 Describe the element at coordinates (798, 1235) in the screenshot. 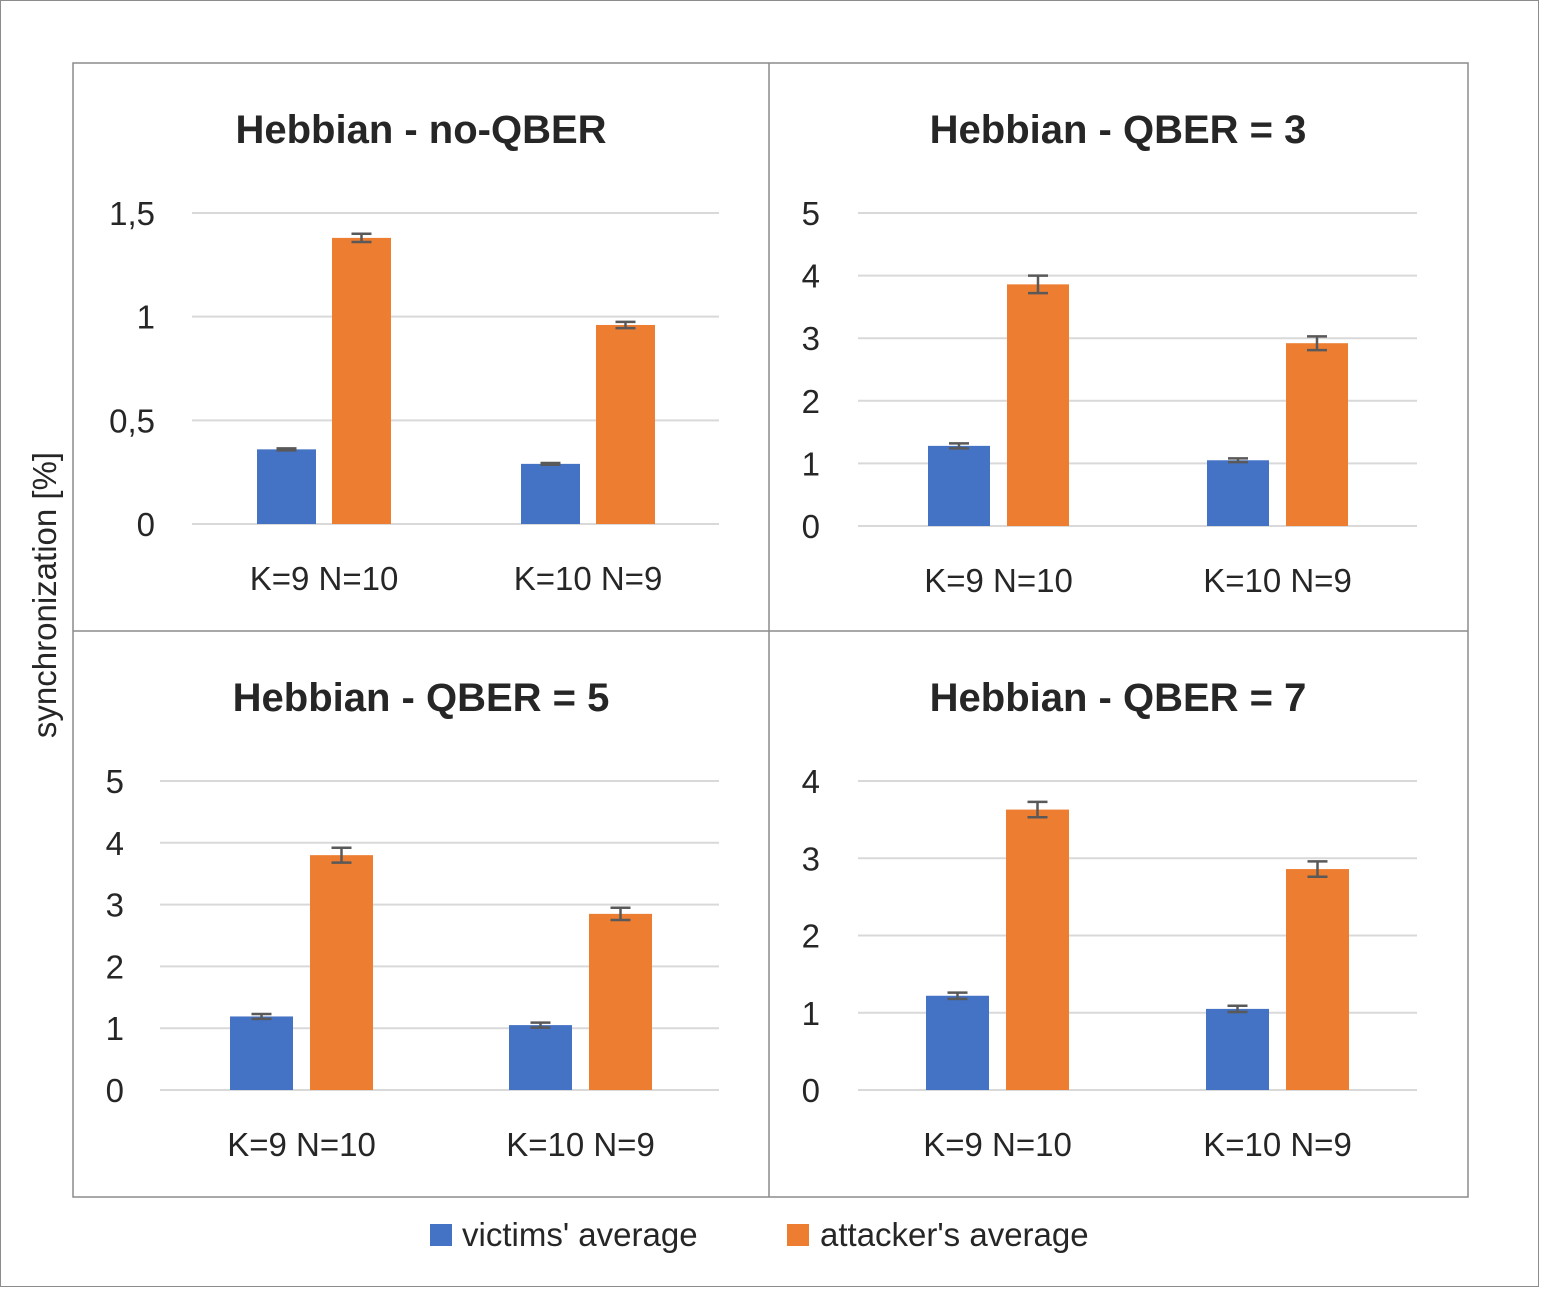

I see `legend-swatch-attacker` at that location.